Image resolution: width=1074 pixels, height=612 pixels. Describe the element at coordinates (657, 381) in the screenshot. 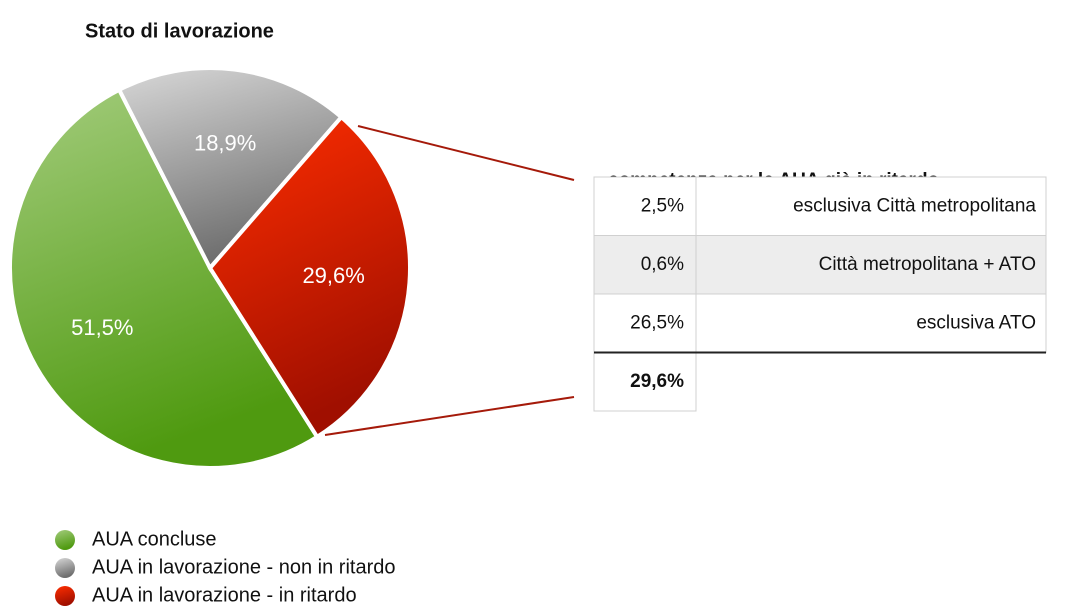

I see `table-total: 29,6%` at that location.